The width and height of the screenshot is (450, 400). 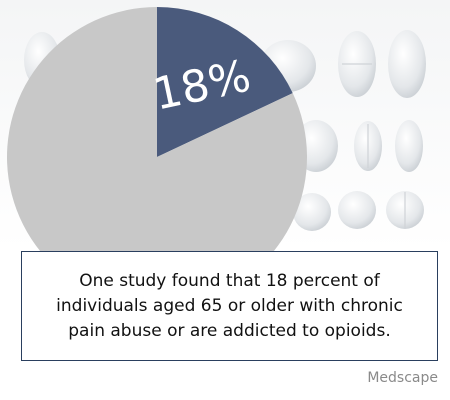 What do you see at coordinates (402, 378) in the screenshot?
I see `source-watermark: Medscape` at bounding box center [402, 378].